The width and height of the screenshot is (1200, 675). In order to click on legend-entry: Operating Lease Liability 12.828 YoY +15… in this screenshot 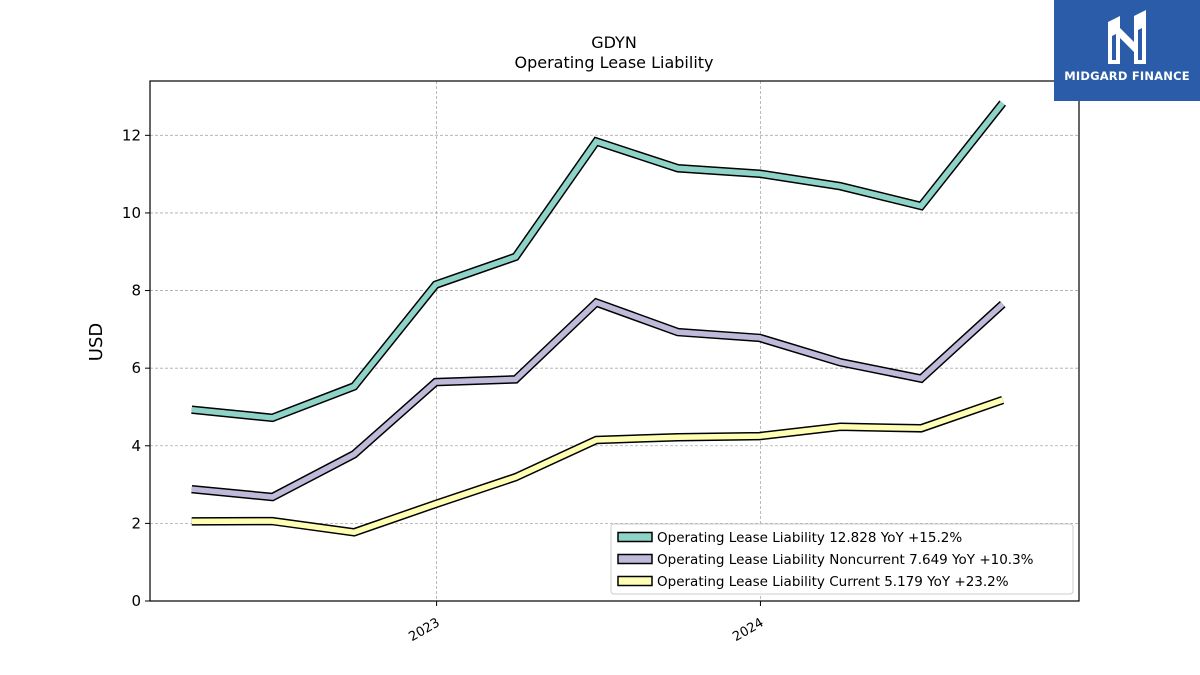, I will do `click(809, 538)`.